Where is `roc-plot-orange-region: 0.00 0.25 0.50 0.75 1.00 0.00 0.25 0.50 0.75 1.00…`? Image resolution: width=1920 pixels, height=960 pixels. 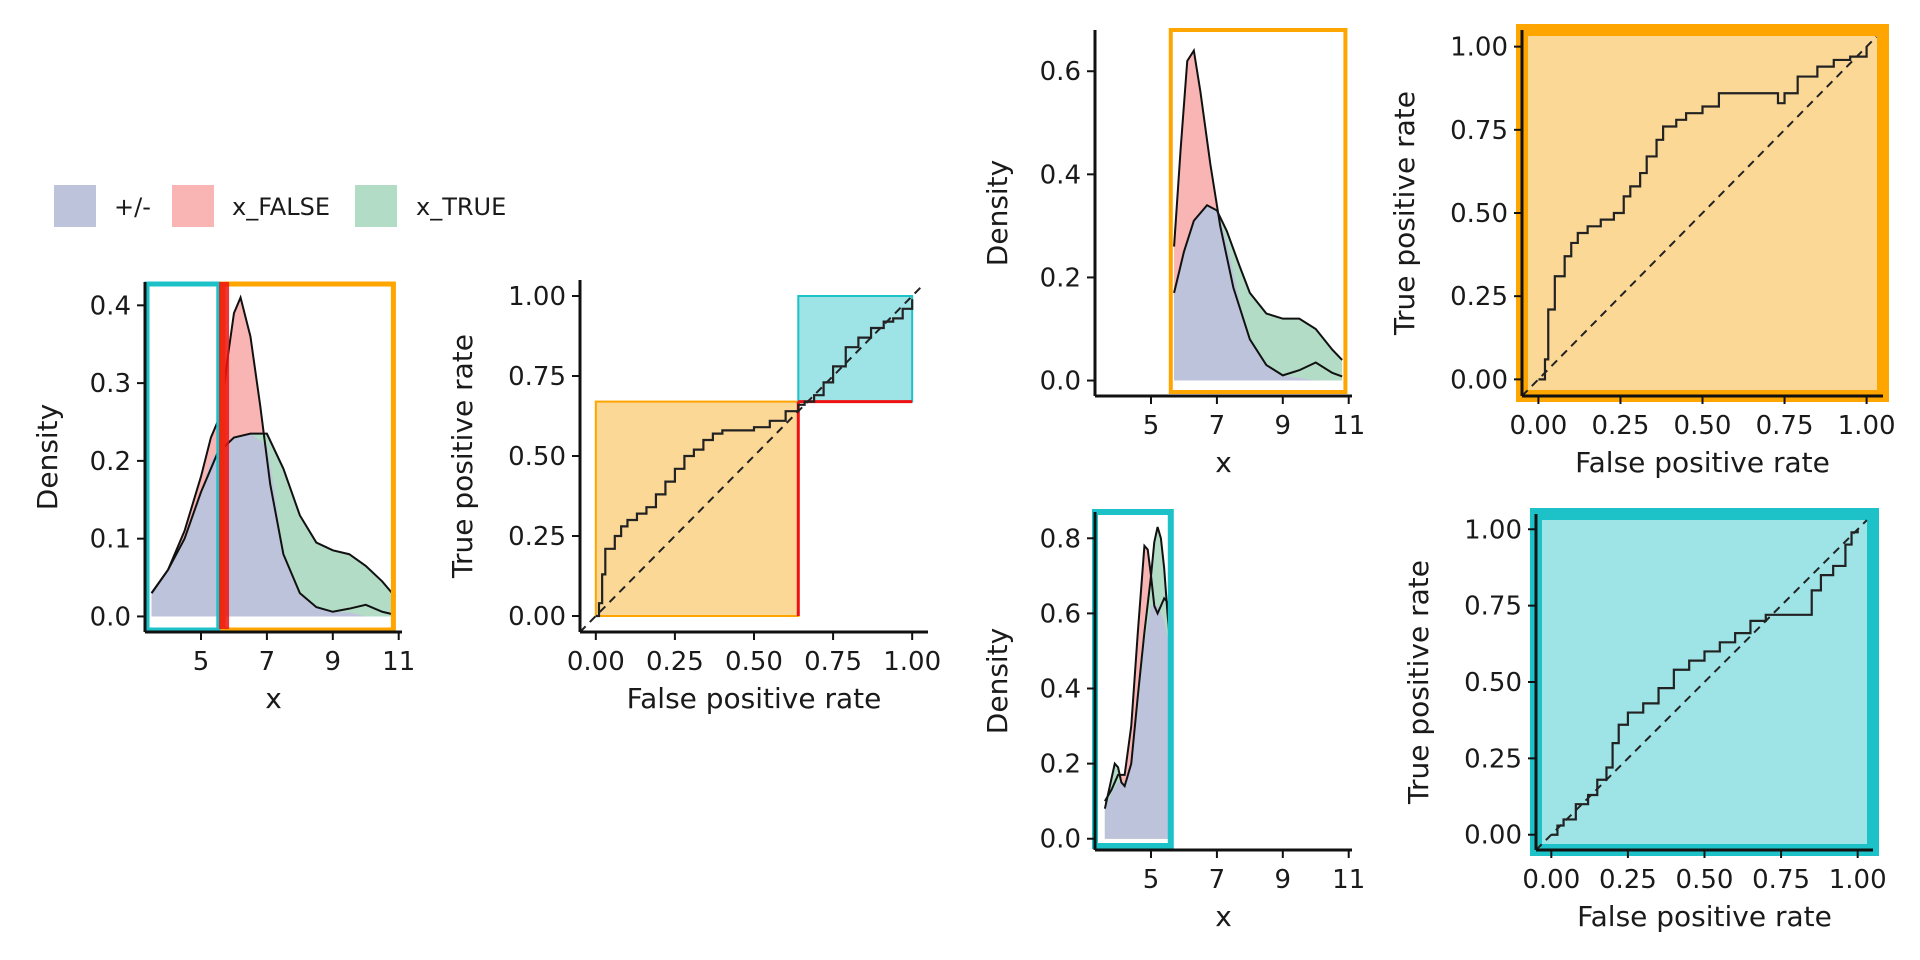
roc-plot-orange-region: 0.00 0.25 0.50 0.75 1.00 0.00 0.25 0.50 0.75 1.00… is located at coordinates (1642, 251).